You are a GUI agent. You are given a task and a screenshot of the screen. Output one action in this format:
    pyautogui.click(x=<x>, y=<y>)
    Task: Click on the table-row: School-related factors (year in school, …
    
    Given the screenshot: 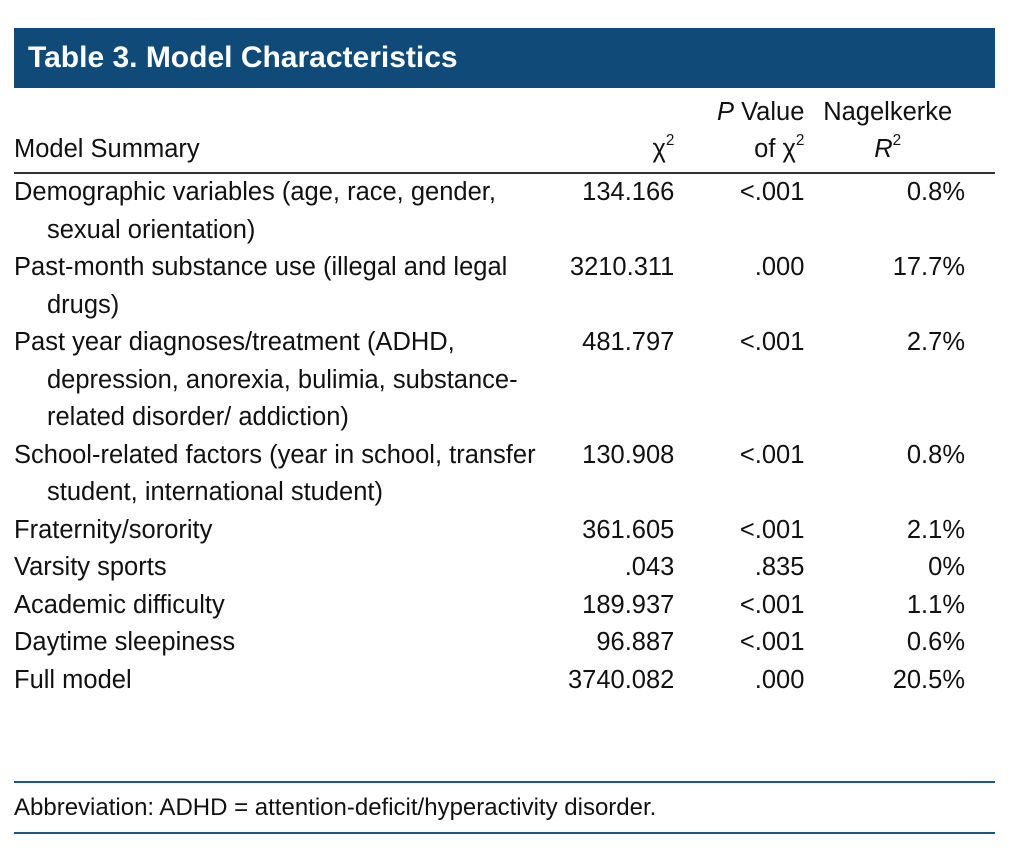 What is the action you would take?
    pyautogui.click(x=504, y=474)
    